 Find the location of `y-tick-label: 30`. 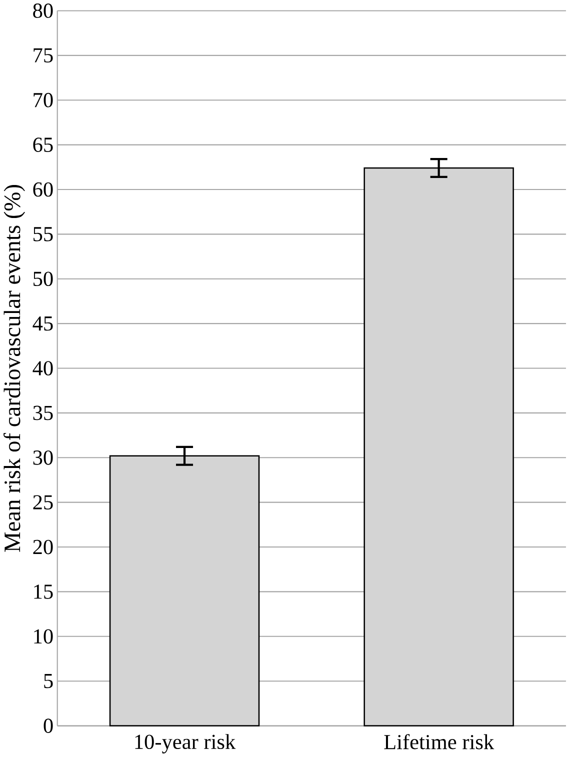

y-tick-label: 30 is located at coordinates (44, 457).